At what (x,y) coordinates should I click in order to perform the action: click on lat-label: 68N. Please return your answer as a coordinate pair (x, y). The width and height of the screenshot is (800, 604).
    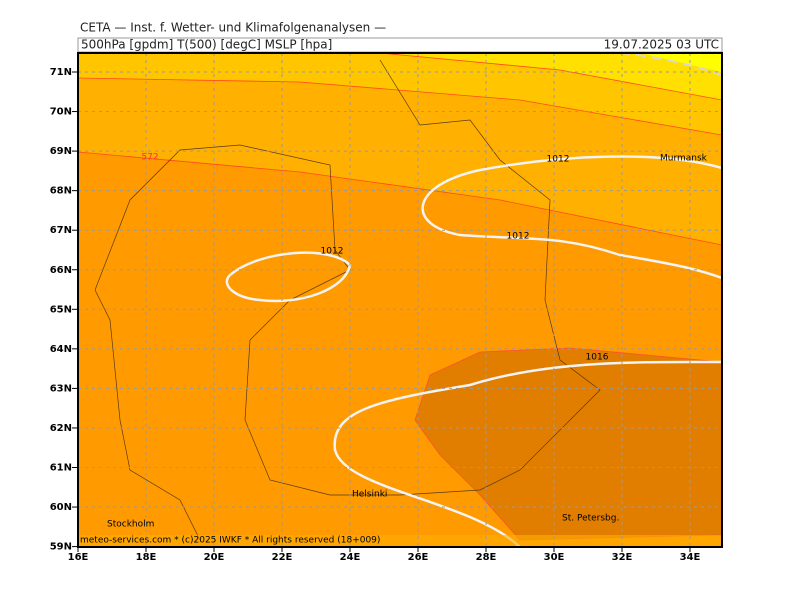
    Looking at the image, I should click on (61, 191).